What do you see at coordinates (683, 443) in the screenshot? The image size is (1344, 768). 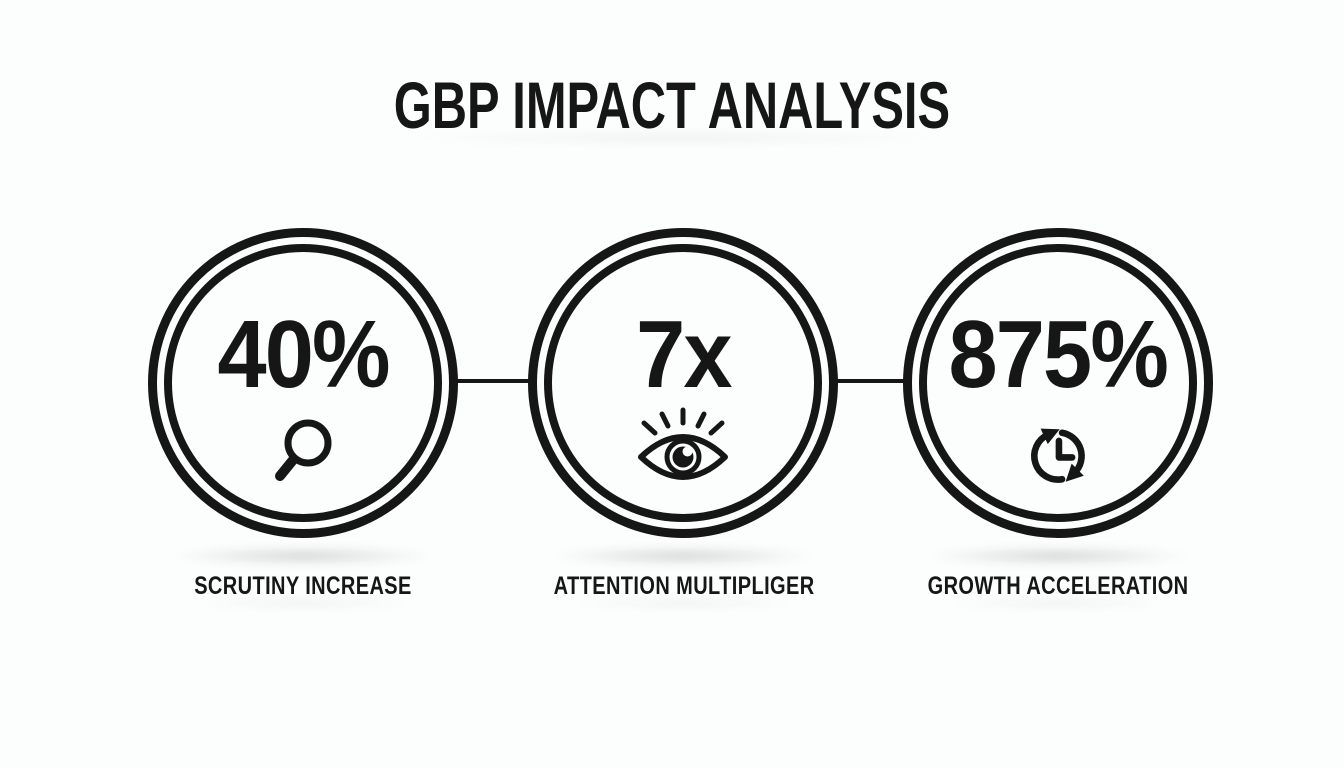 I see `eye-icon` at bounding box center [683, 443].